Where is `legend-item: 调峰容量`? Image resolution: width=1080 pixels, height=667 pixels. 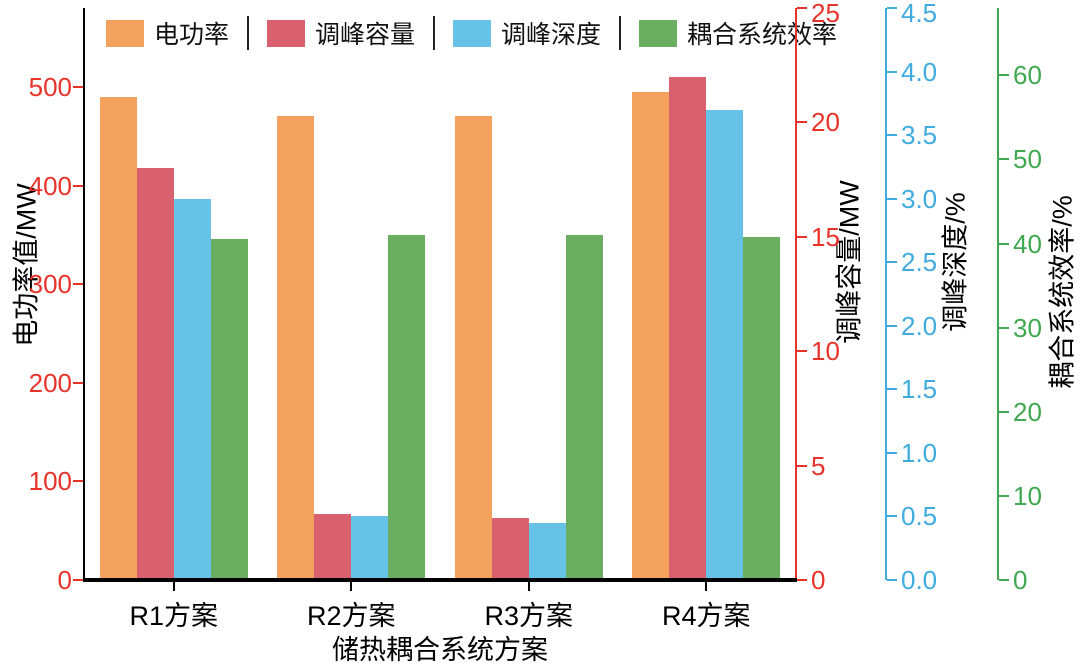
legend-item: 调峰容量 is located at coordinates (342, 33).